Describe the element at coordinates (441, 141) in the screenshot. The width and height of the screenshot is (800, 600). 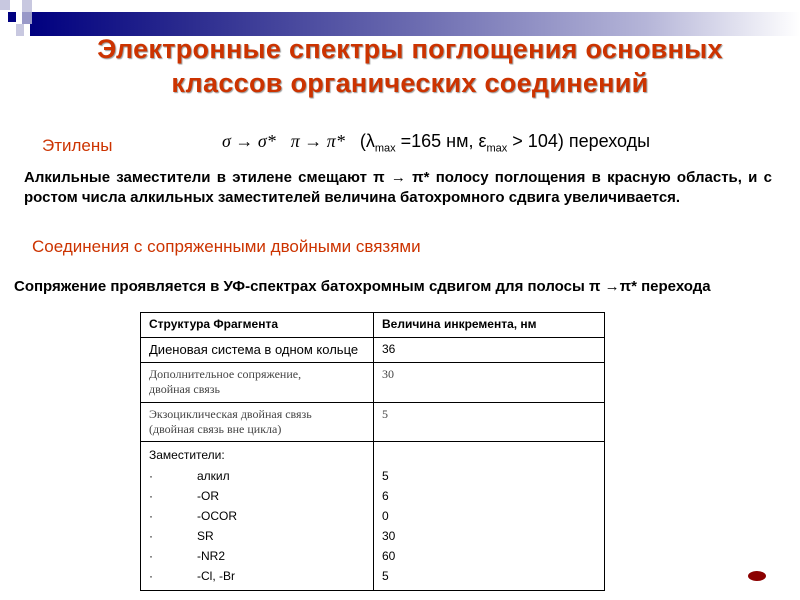
I see `formula-text: =165 нм, ε` at that location.